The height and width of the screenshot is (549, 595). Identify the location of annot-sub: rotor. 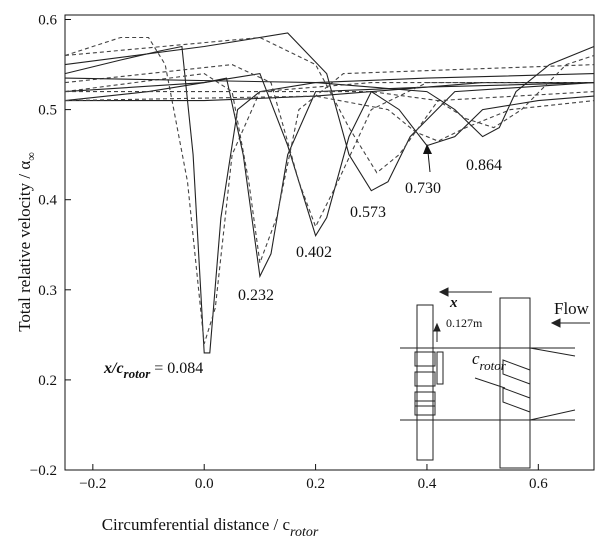
(138, 373).